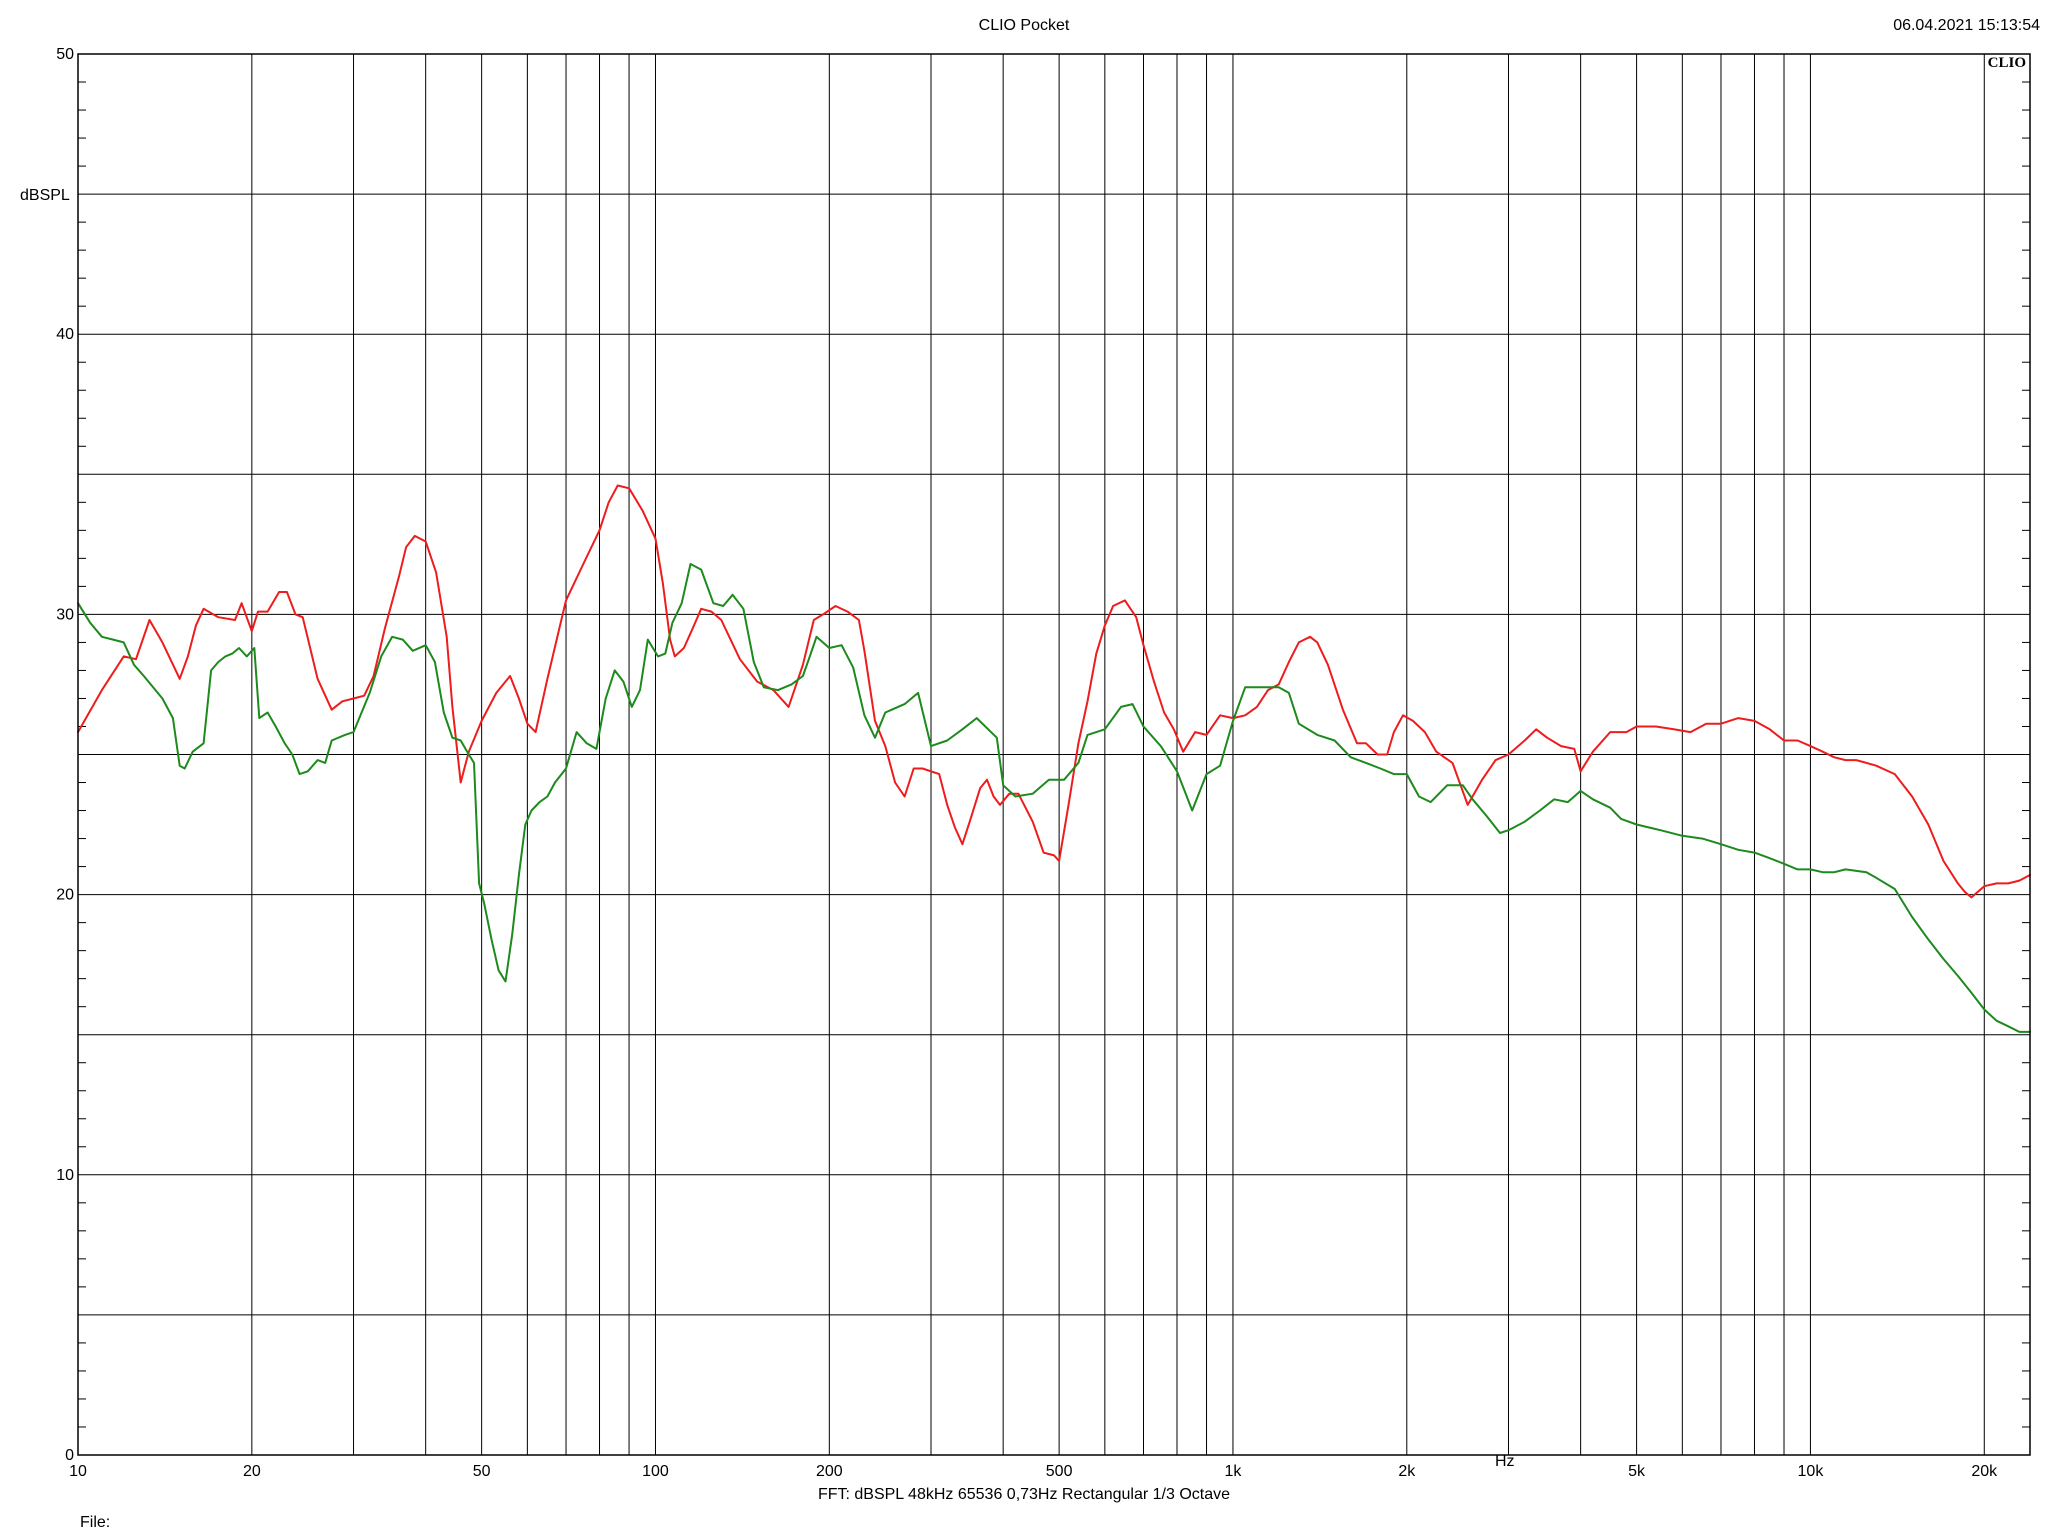 The image size is (2048, 1536). What do you see at coordinates (829, 1471) in the screenshot?
I see `x-tick-label: 200` at bounding box center [829, 1471].